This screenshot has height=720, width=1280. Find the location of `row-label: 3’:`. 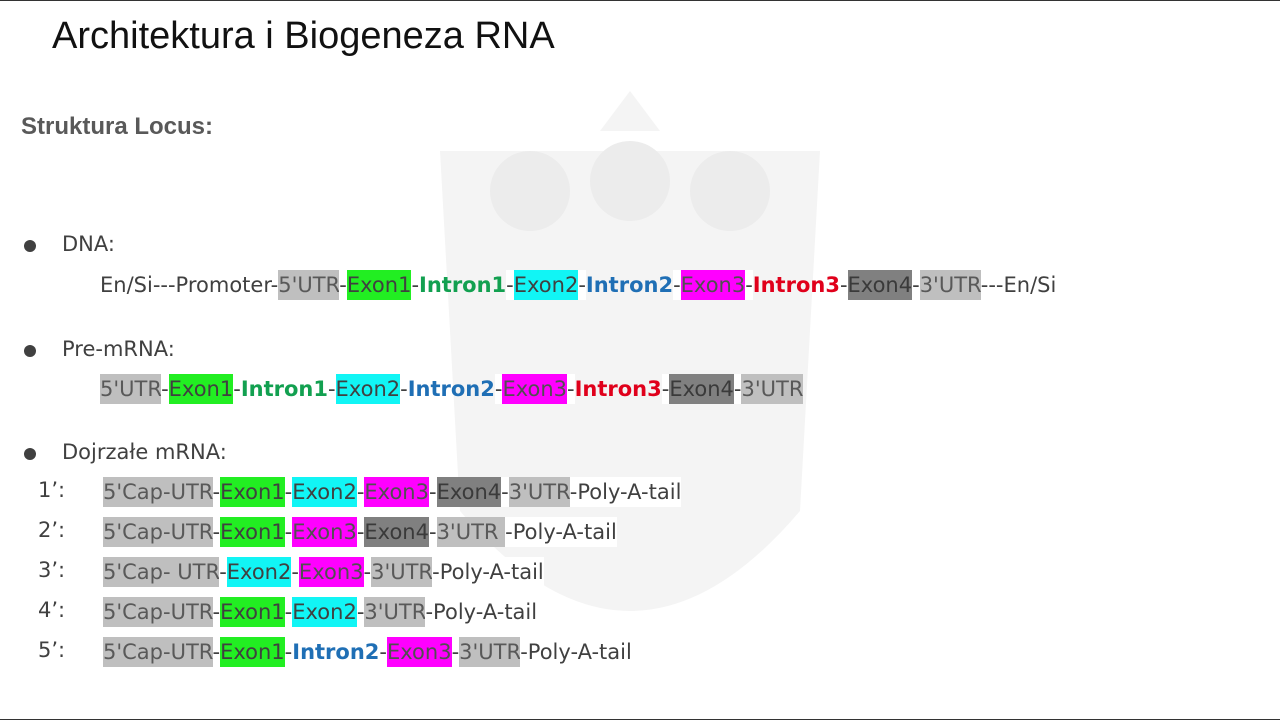

row-label: 3’: is located at coordinates (52, 570).